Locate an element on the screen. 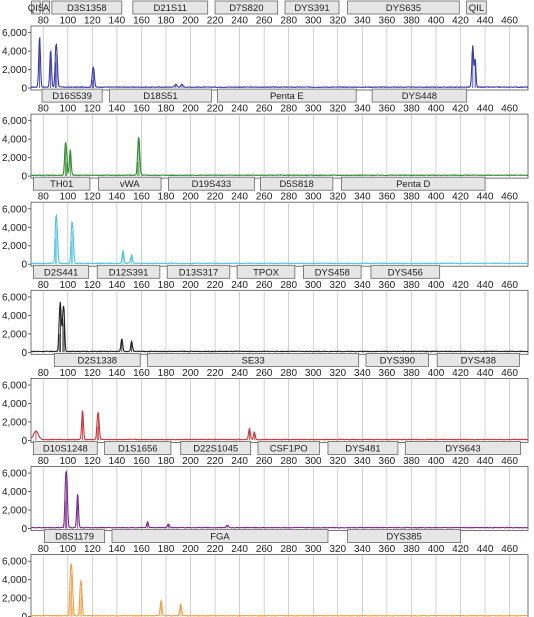 This screenshot has width=534, height=617. marker-label: D19S433 is located at coordinates (212, 184).